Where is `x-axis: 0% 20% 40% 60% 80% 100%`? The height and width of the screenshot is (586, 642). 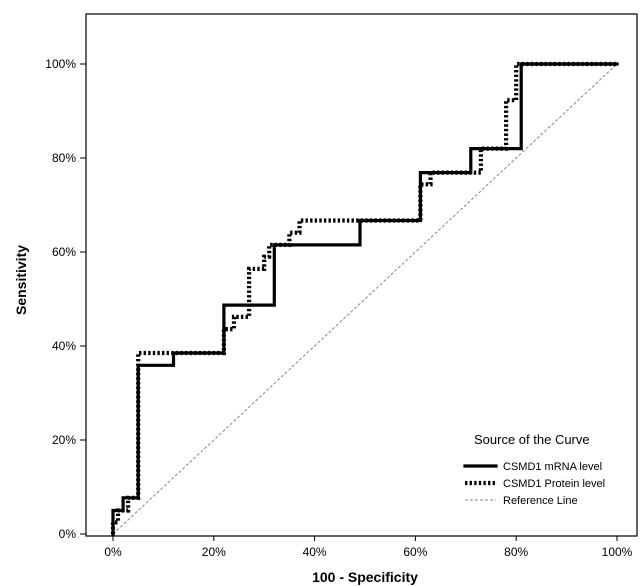 x-axis: 0% 20% 40% 60% 80% 100% is located at coordinates (368, 547).